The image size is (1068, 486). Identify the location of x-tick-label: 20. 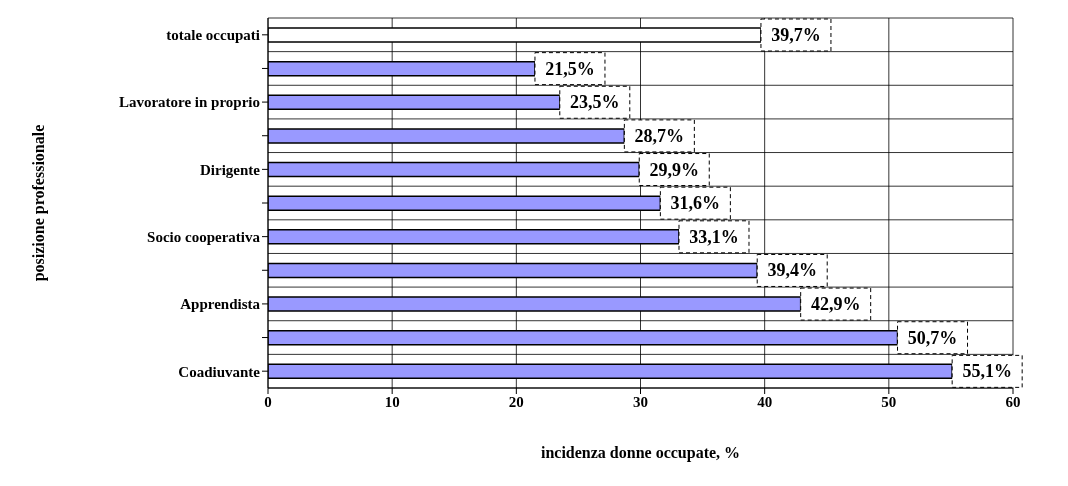
(516, 401).